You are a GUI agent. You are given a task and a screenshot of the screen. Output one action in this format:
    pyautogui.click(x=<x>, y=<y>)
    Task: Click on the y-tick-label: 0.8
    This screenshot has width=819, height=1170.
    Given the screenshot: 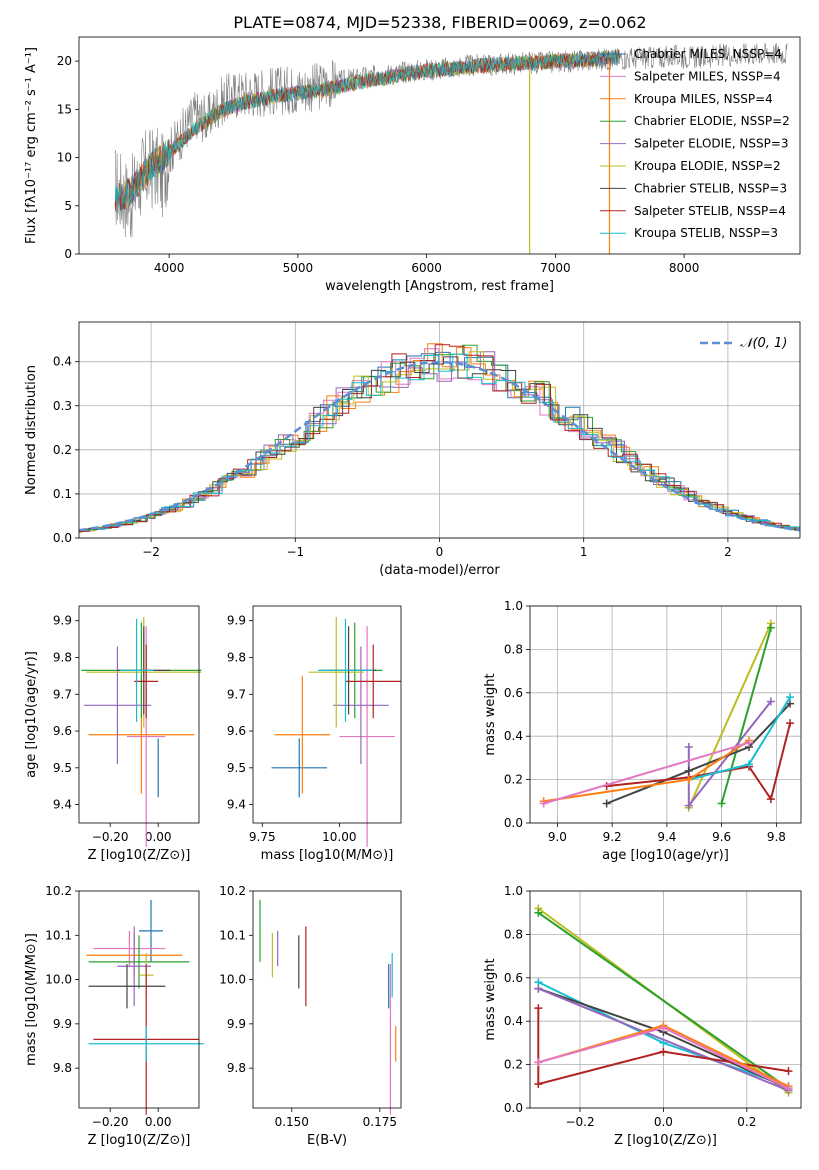 What is the action you would take?
    pyautogui.click(x=513, y=934)
    